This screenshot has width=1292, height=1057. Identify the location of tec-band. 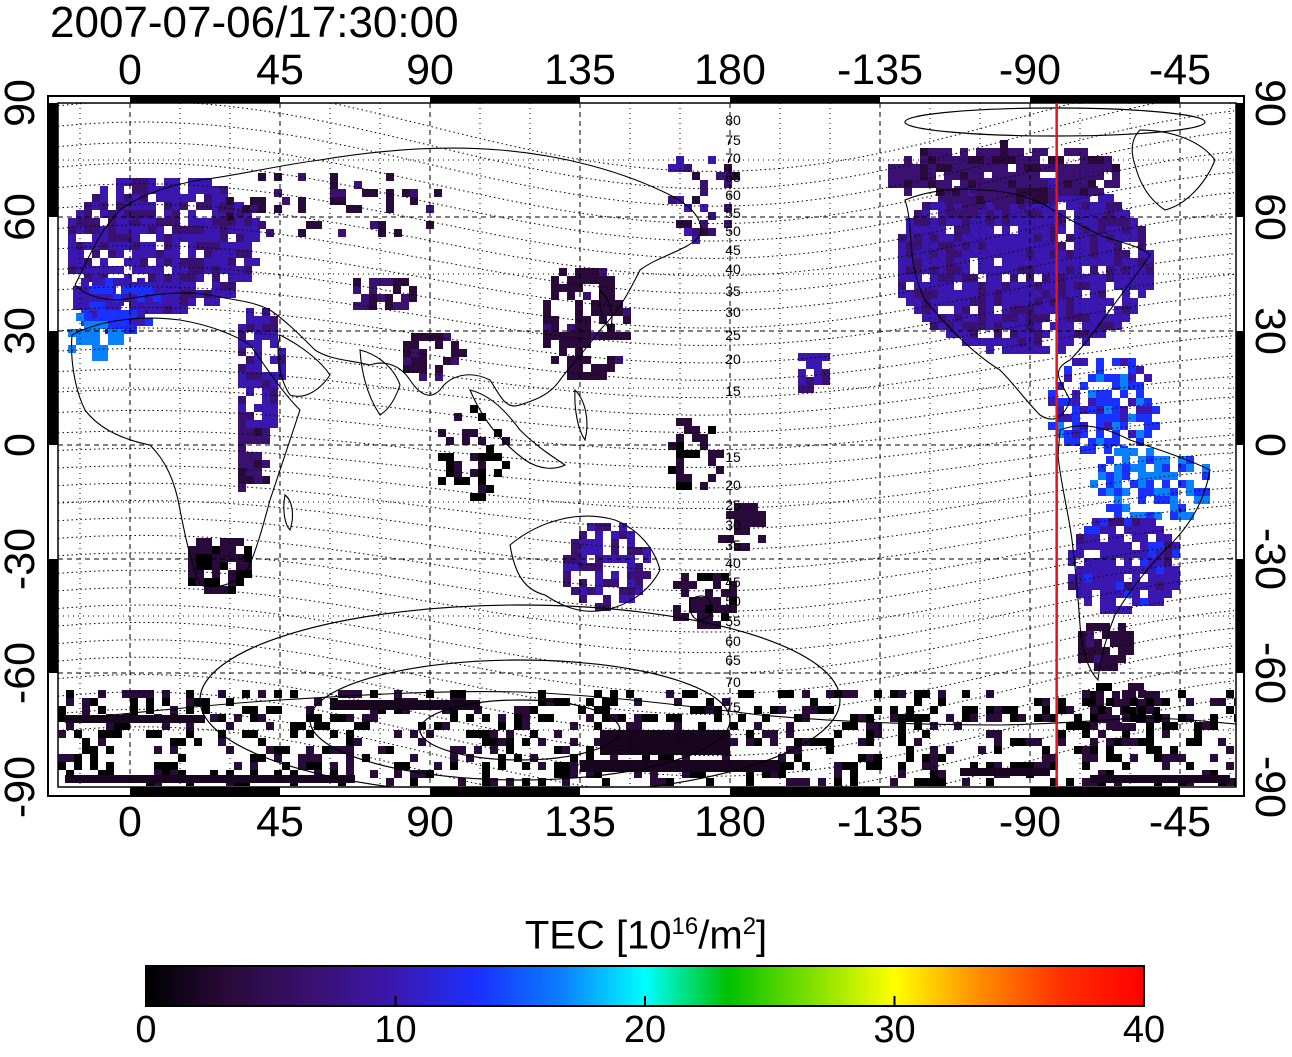
(665, 742).